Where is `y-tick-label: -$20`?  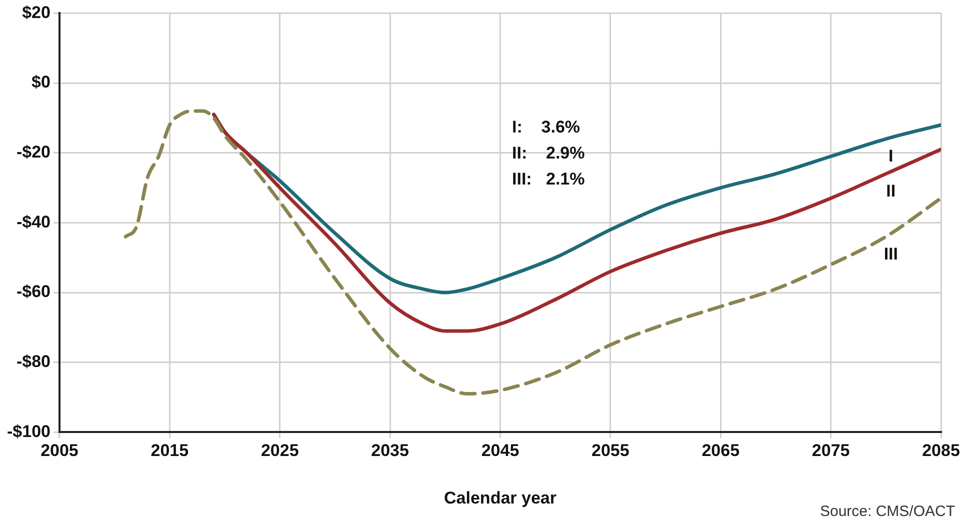 y-tick-label: -$20 is located at coordinates (33, 152).